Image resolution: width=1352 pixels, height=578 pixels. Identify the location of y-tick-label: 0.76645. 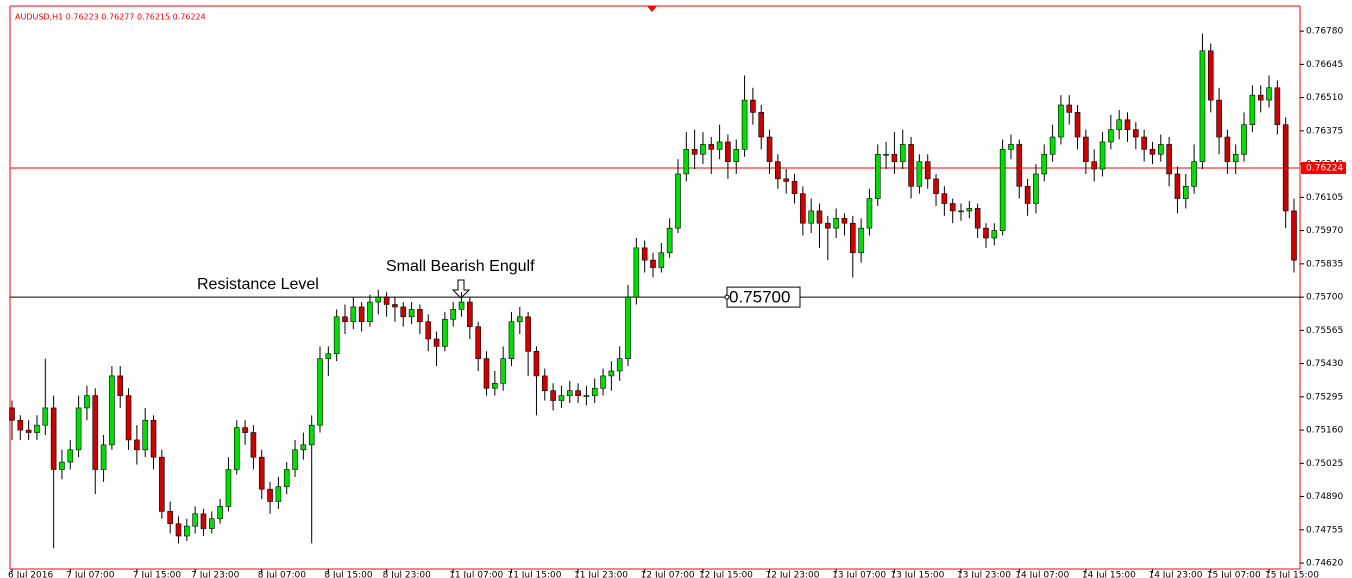
(1324, 65).